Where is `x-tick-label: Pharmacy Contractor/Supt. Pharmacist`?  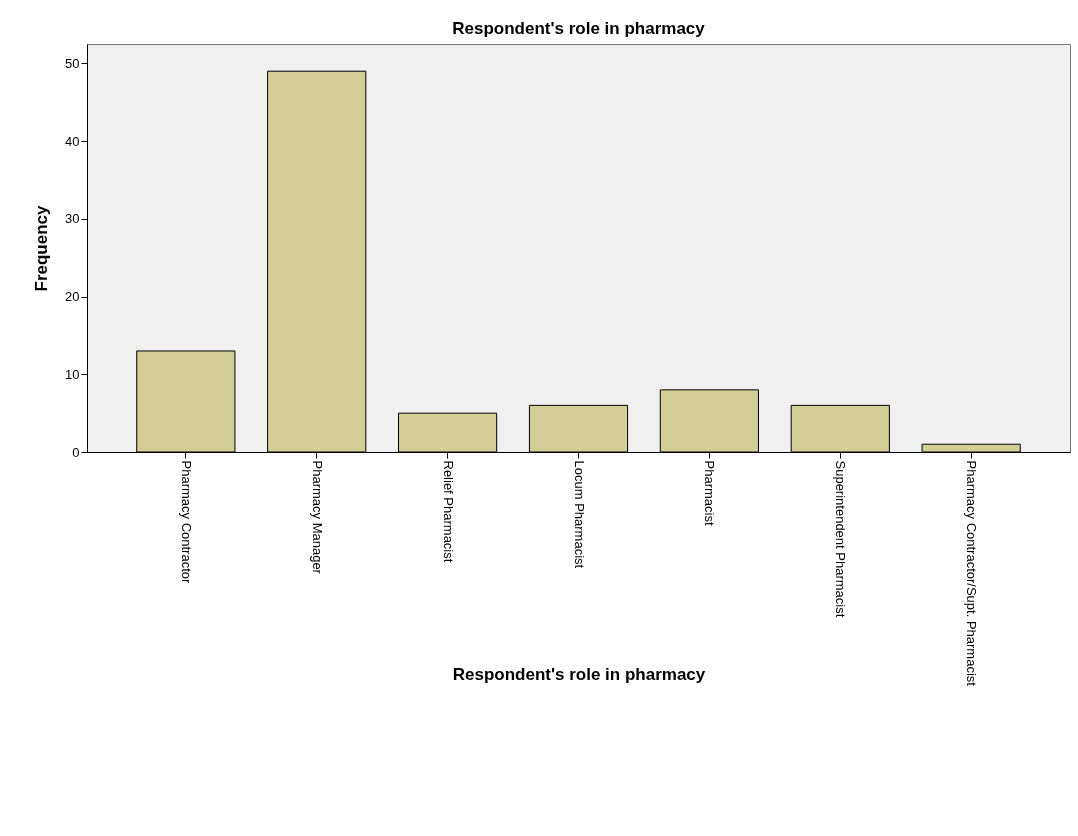 x-tick-label: Pharmacy Contractor/Supt. Pharmacist is located at coordinates (972, 573).